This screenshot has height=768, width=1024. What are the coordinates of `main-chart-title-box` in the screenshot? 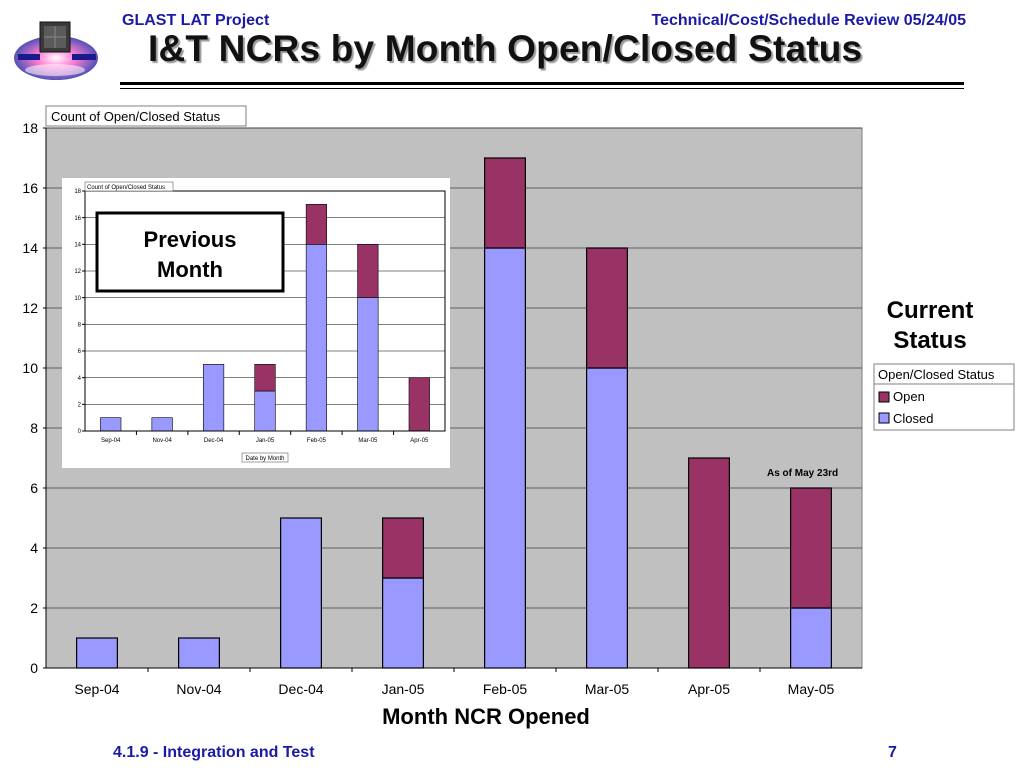 It's located at (146, 116).